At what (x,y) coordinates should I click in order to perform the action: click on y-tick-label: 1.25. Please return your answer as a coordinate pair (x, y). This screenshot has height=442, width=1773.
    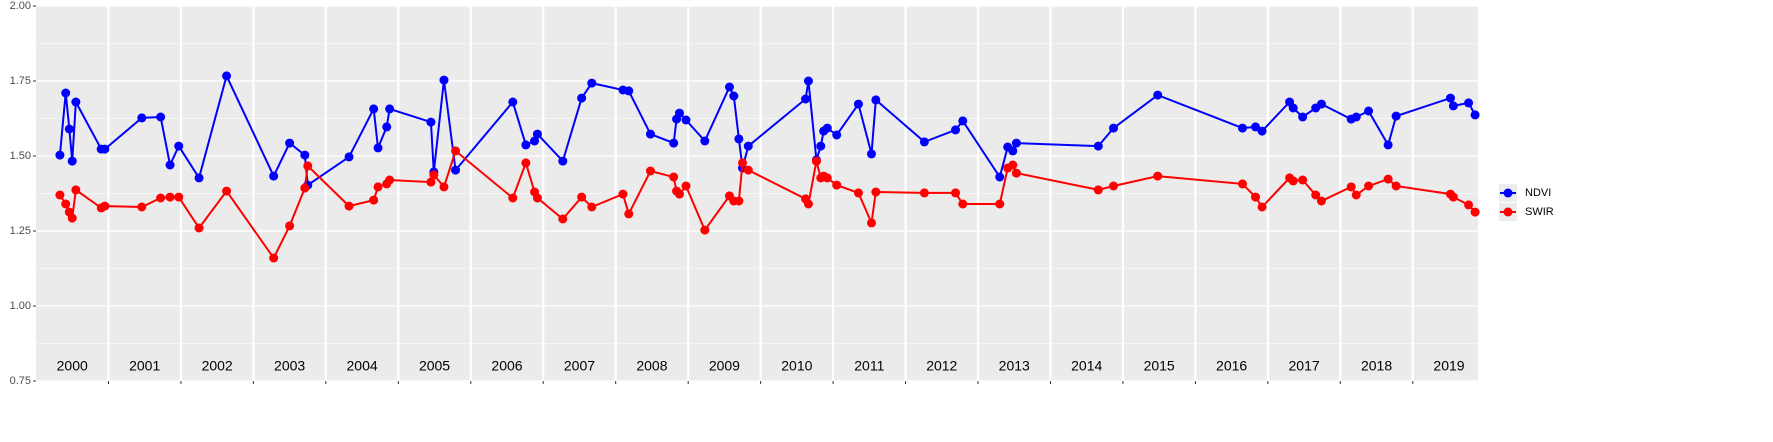
    Looking at the image, I should click on (20, 231).